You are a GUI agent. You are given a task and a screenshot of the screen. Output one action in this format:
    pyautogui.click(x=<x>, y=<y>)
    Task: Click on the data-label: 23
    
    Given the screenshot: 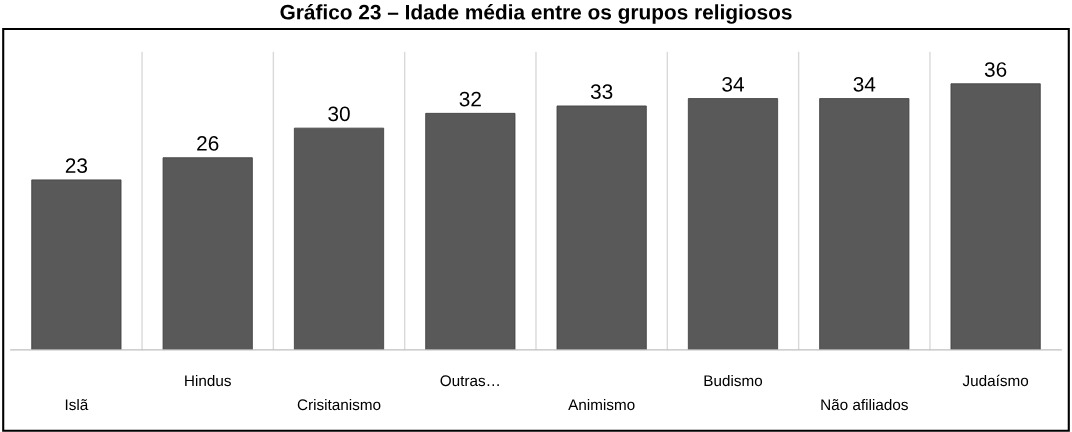 What is the action you would take?
    pyautogui.click(x=76, y=165)
    